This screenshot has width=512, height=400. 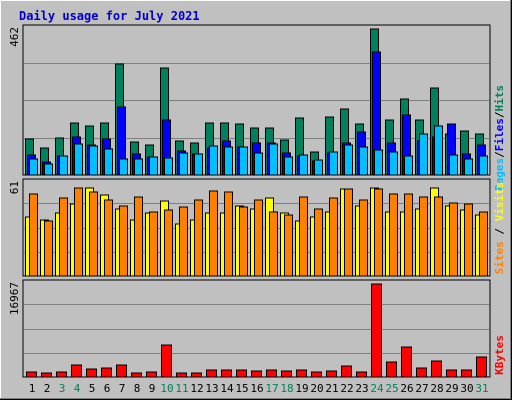 I want to click on day-label: 31, so click(x=481, y=388).